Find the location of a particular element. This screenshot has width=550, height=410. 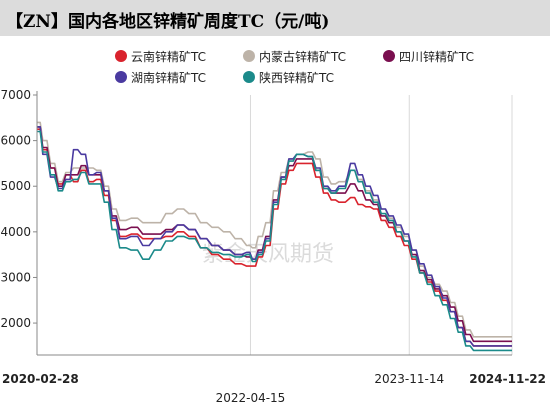

y-tick-label: 5000 is located at coordinates (15, 186).